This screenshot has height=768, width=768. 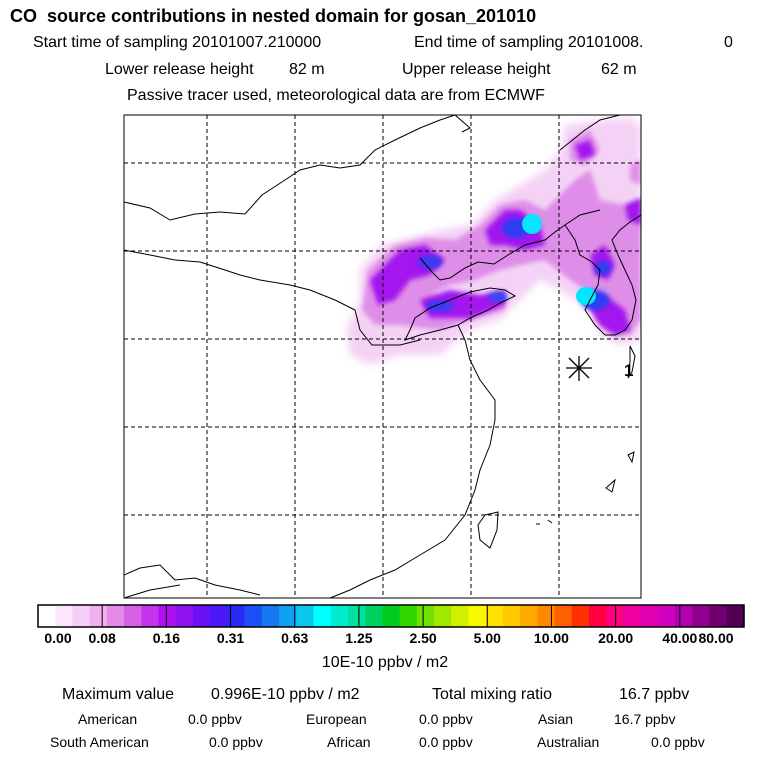 What do you see at coordinates (628, 370) in the screenshot?
I see `receptor-label: 1` at bounding box center [628, 370].